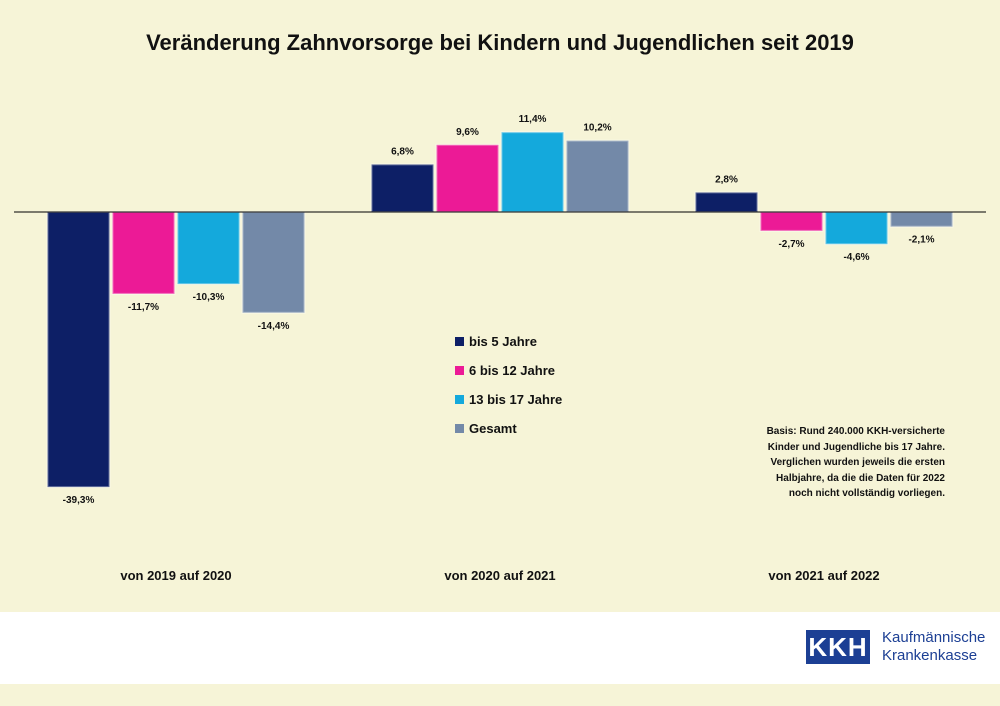  Describe the element at coordinates (533, 119) in the screenshot. I see `data-label: 11,4%` at that location.